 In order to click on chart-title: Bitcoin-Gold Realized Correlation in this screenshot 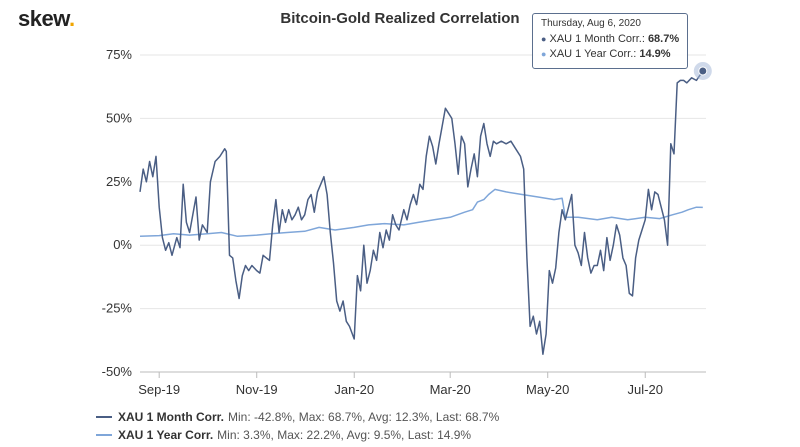, I will do `click(400, 18)`.